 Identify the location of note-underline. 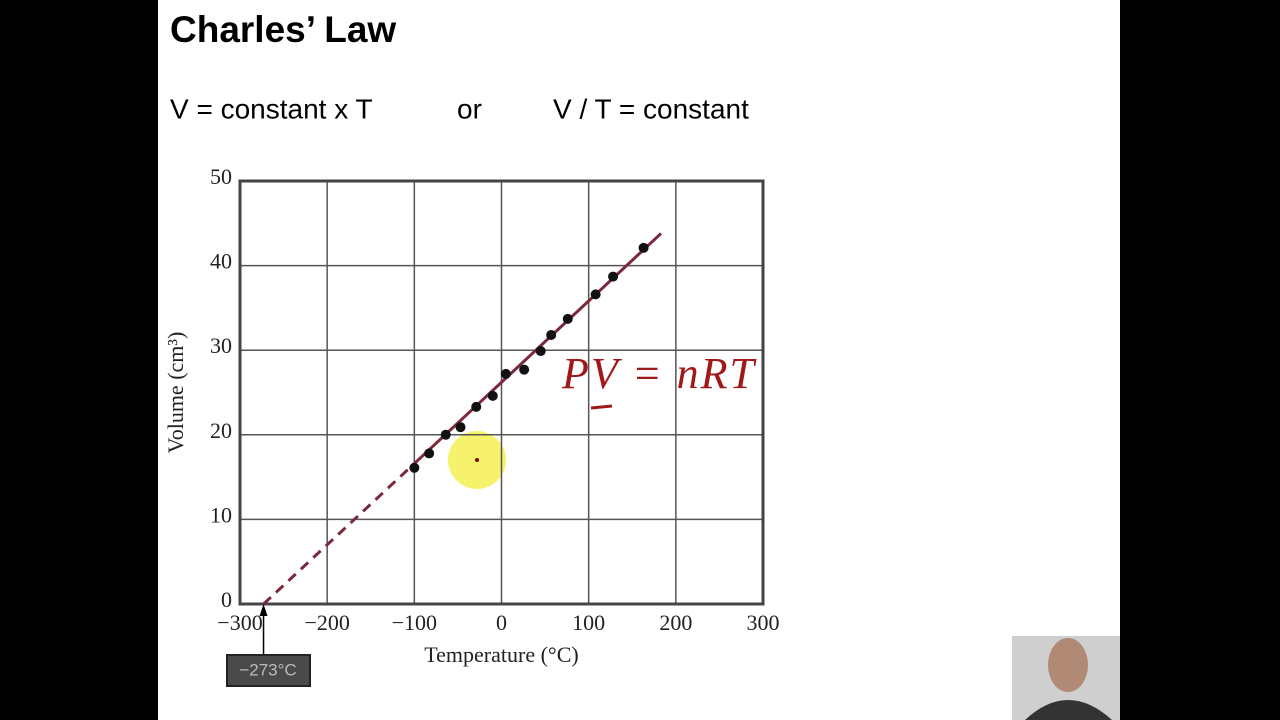
(601, 407).